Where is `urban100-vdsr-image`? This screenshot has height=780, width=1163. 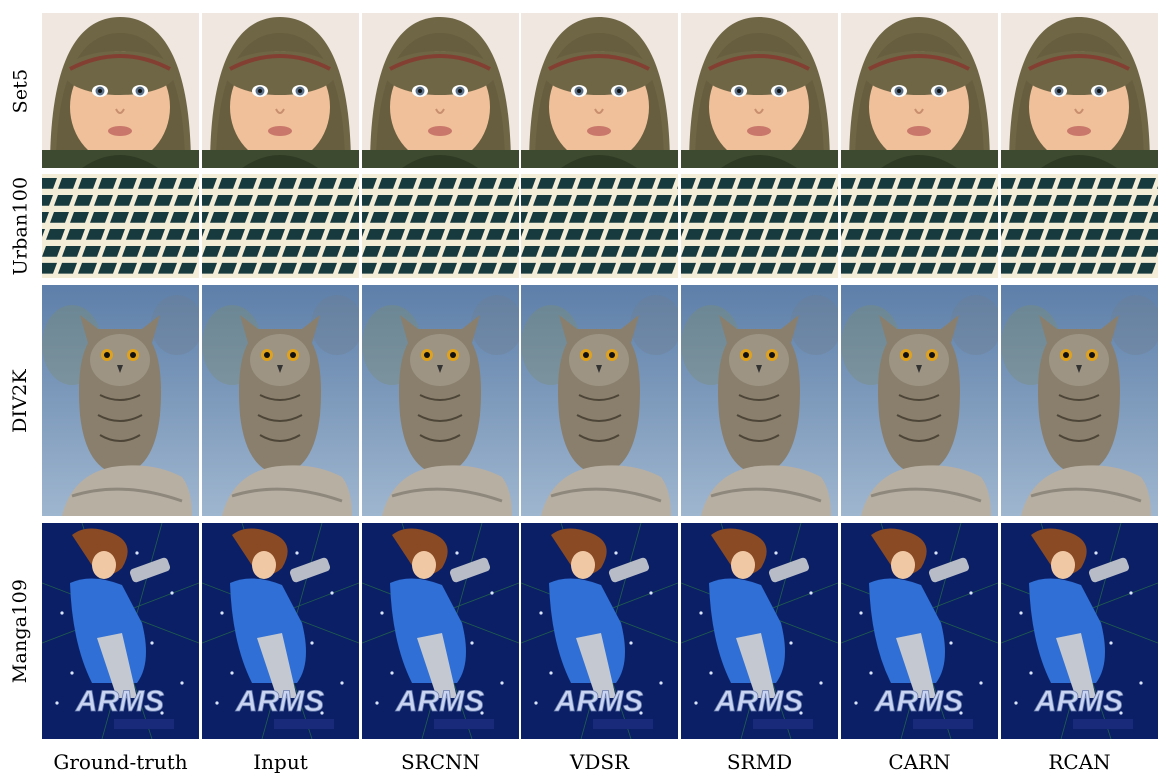 urban100-vdsr-image is located at coordinates (599, 226).